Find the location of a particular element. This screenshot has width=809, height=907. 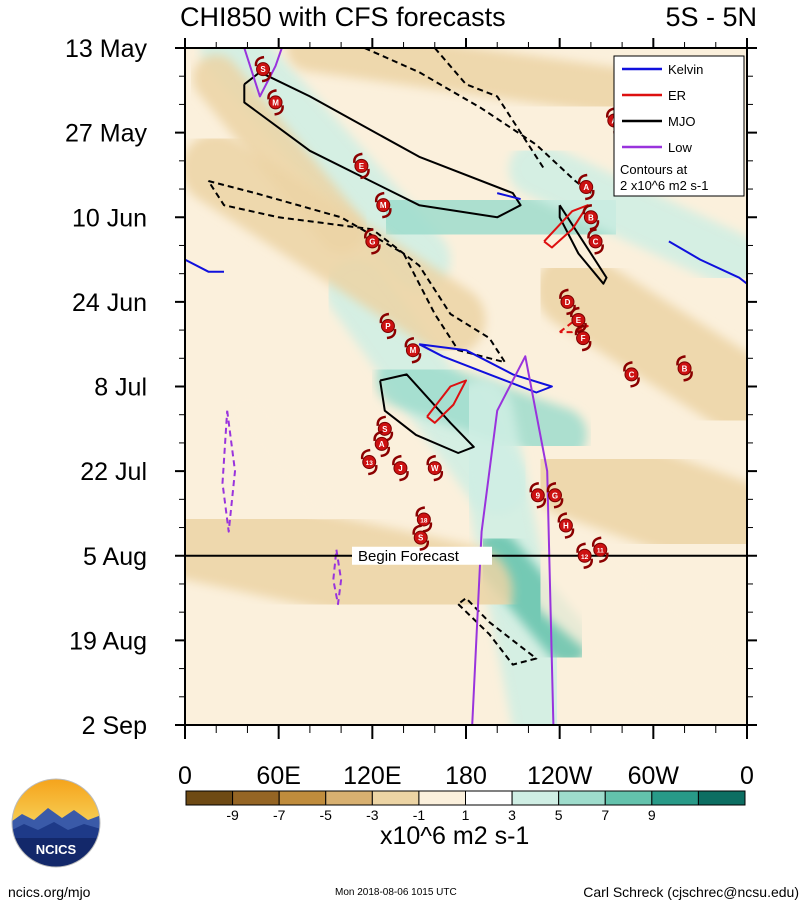

storm-label: 11 is located at coordinates (600, 551).